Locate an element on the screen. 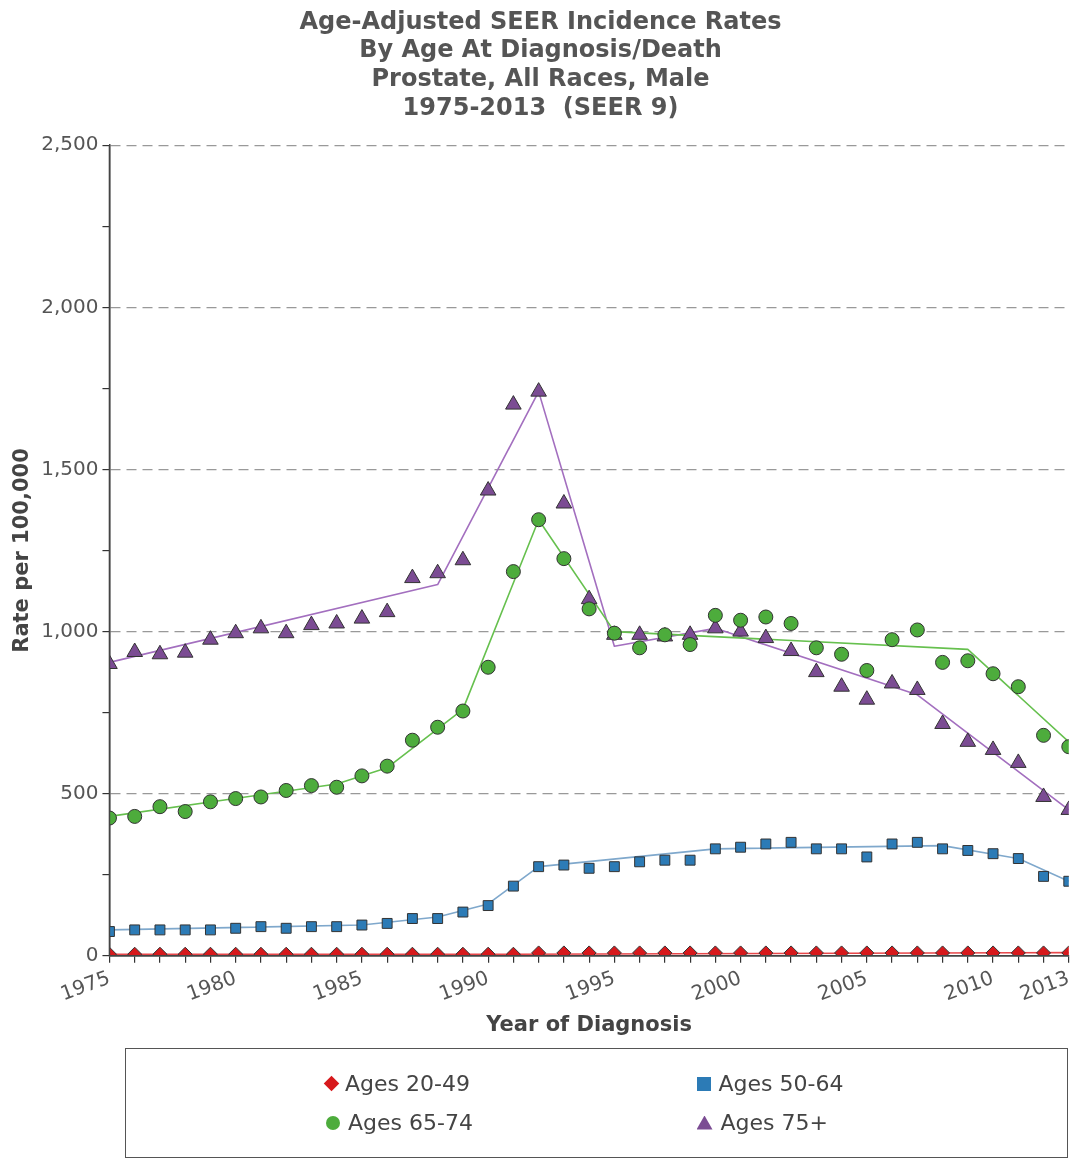  y-tick-label: 2,000 is located at coordinates (70, 305).